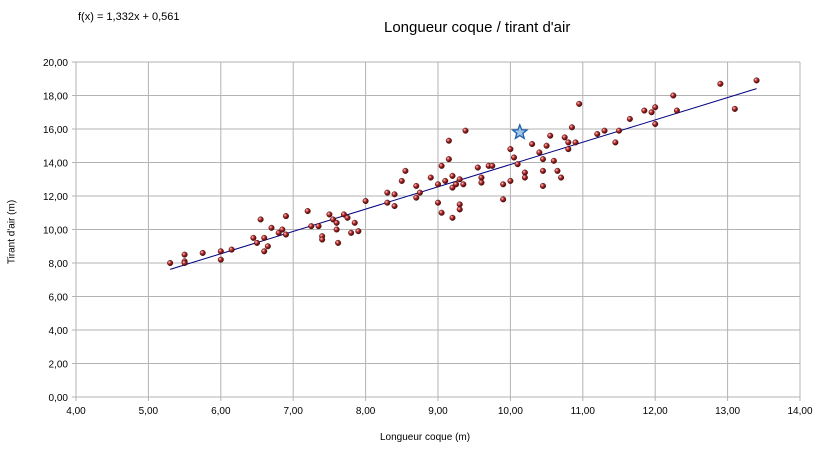 This screenshot has width=828, height=463. What do you see at coordinates (55, 63) in the screenshot?
I see `y-tick-label: 20,00` at bounding box center [55, 63].